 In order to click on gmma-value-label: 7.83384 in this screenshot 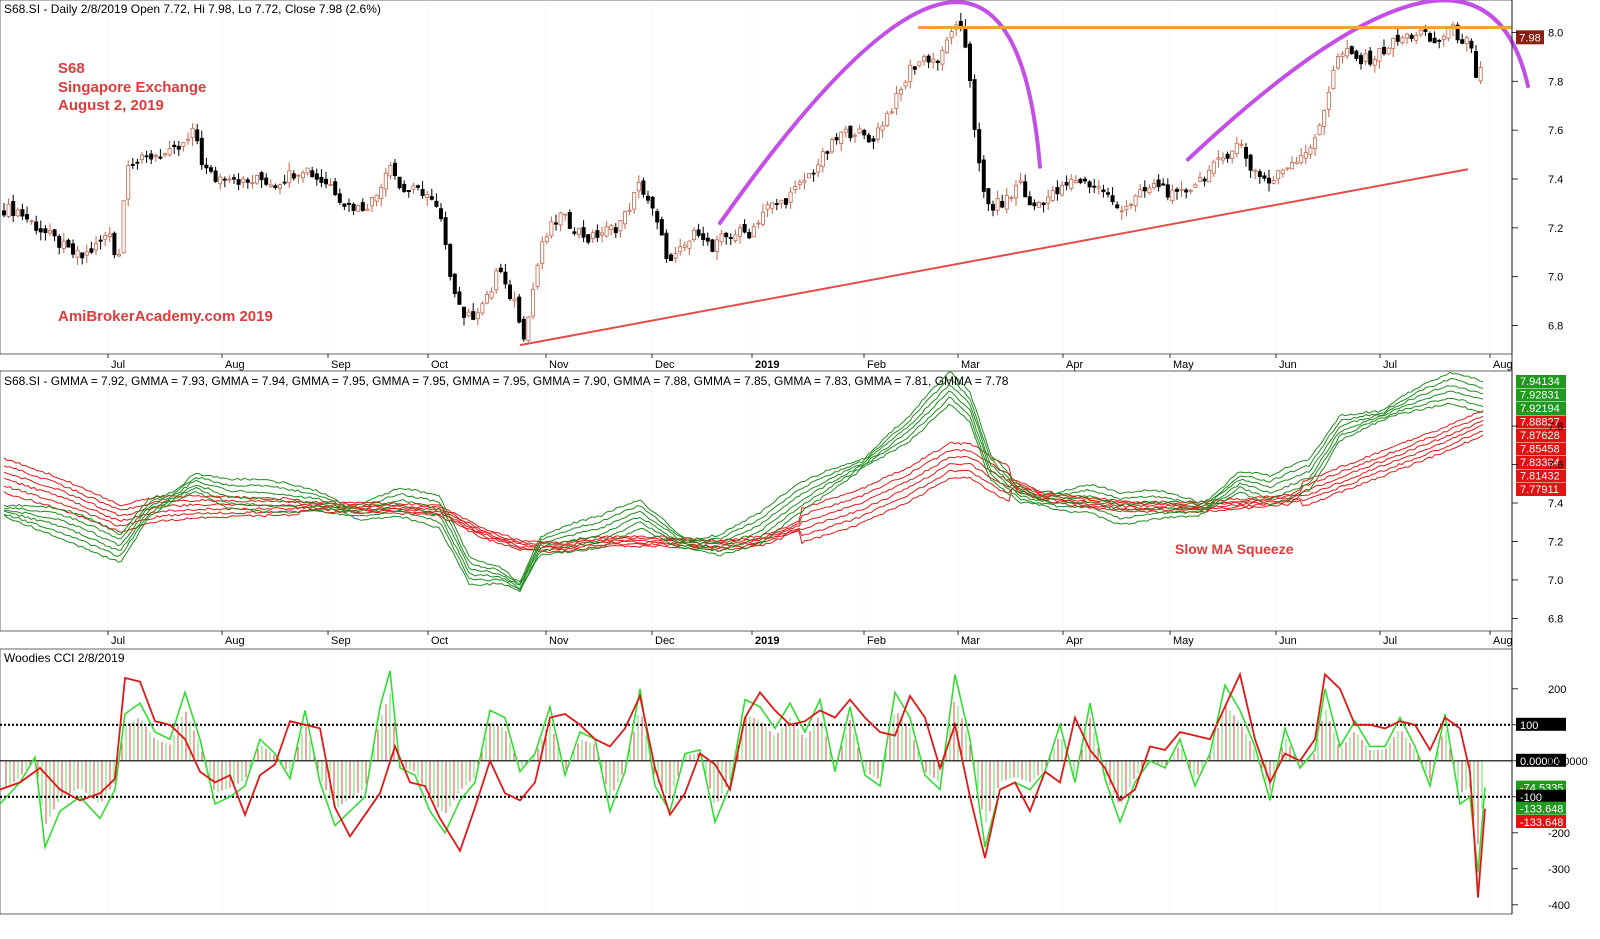, I will do `click(1540, 463)`.